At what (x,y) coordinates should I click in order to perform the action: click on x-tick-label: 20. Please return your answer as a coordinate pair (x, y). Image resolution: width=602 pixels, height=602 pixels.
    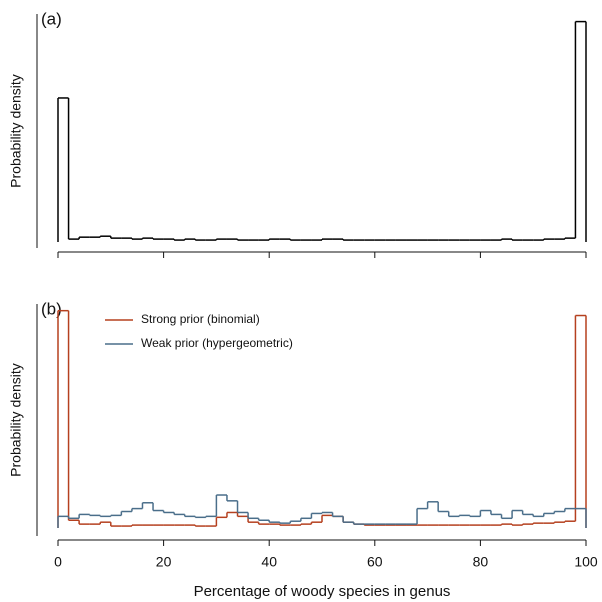
    Looking at the image, I should click on (164, 562).